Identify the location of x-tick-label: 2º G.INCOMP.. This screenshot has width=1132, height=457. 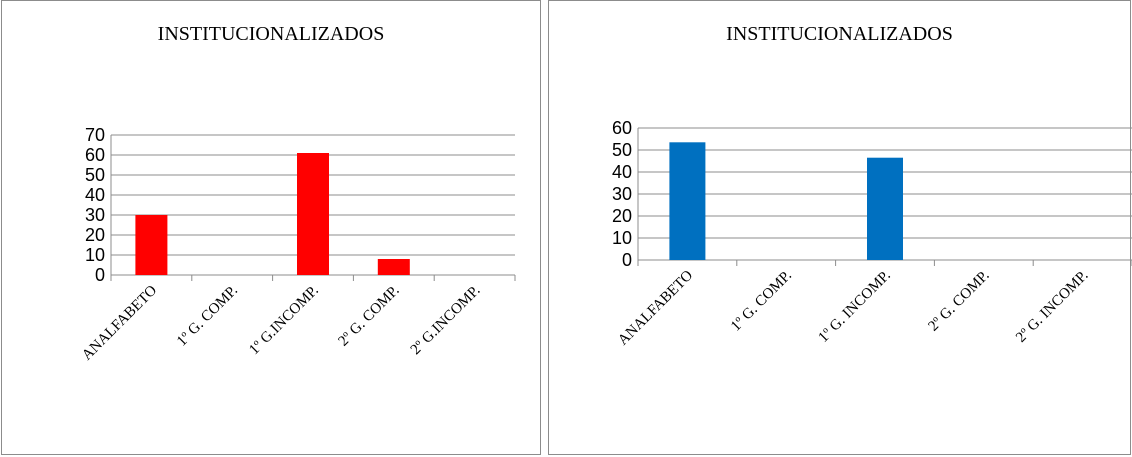
(446, 321).